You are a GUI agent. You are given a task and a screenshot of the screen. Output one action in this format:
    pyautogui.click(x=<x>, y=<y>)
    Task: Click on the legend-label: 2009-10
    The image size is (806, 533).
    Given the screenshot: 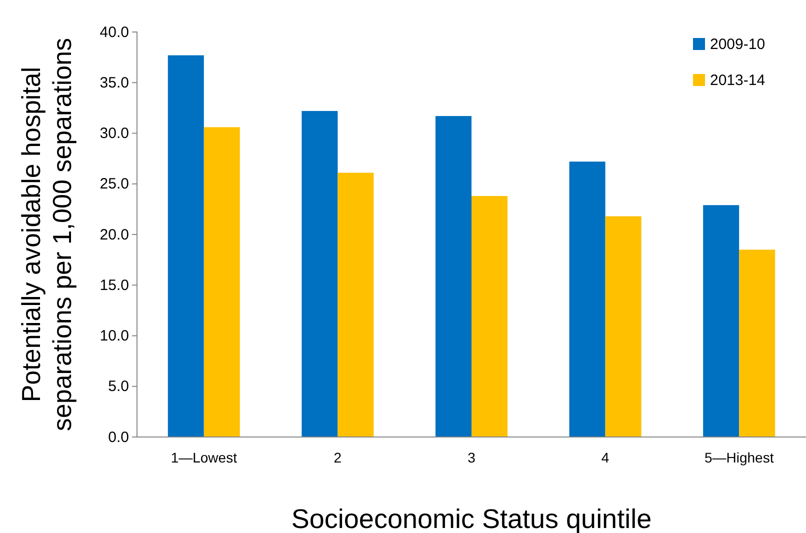 What is the action you would take?
    pyautogui.click(x=738, y=44)
    